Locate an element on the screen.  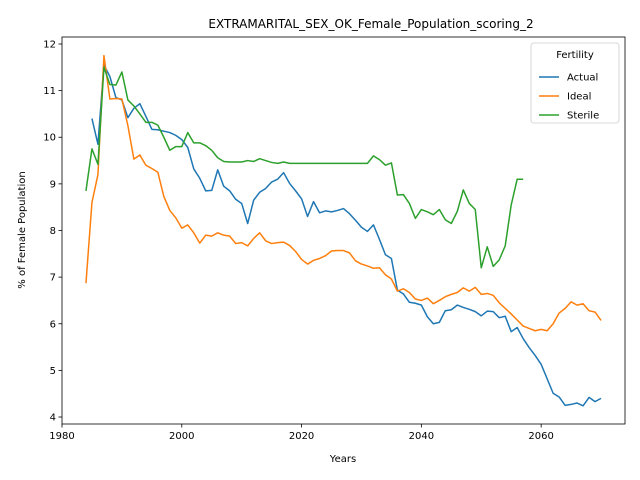
legend: Fertility Actual Ideal Sterile is located at coordinates (575, 83).